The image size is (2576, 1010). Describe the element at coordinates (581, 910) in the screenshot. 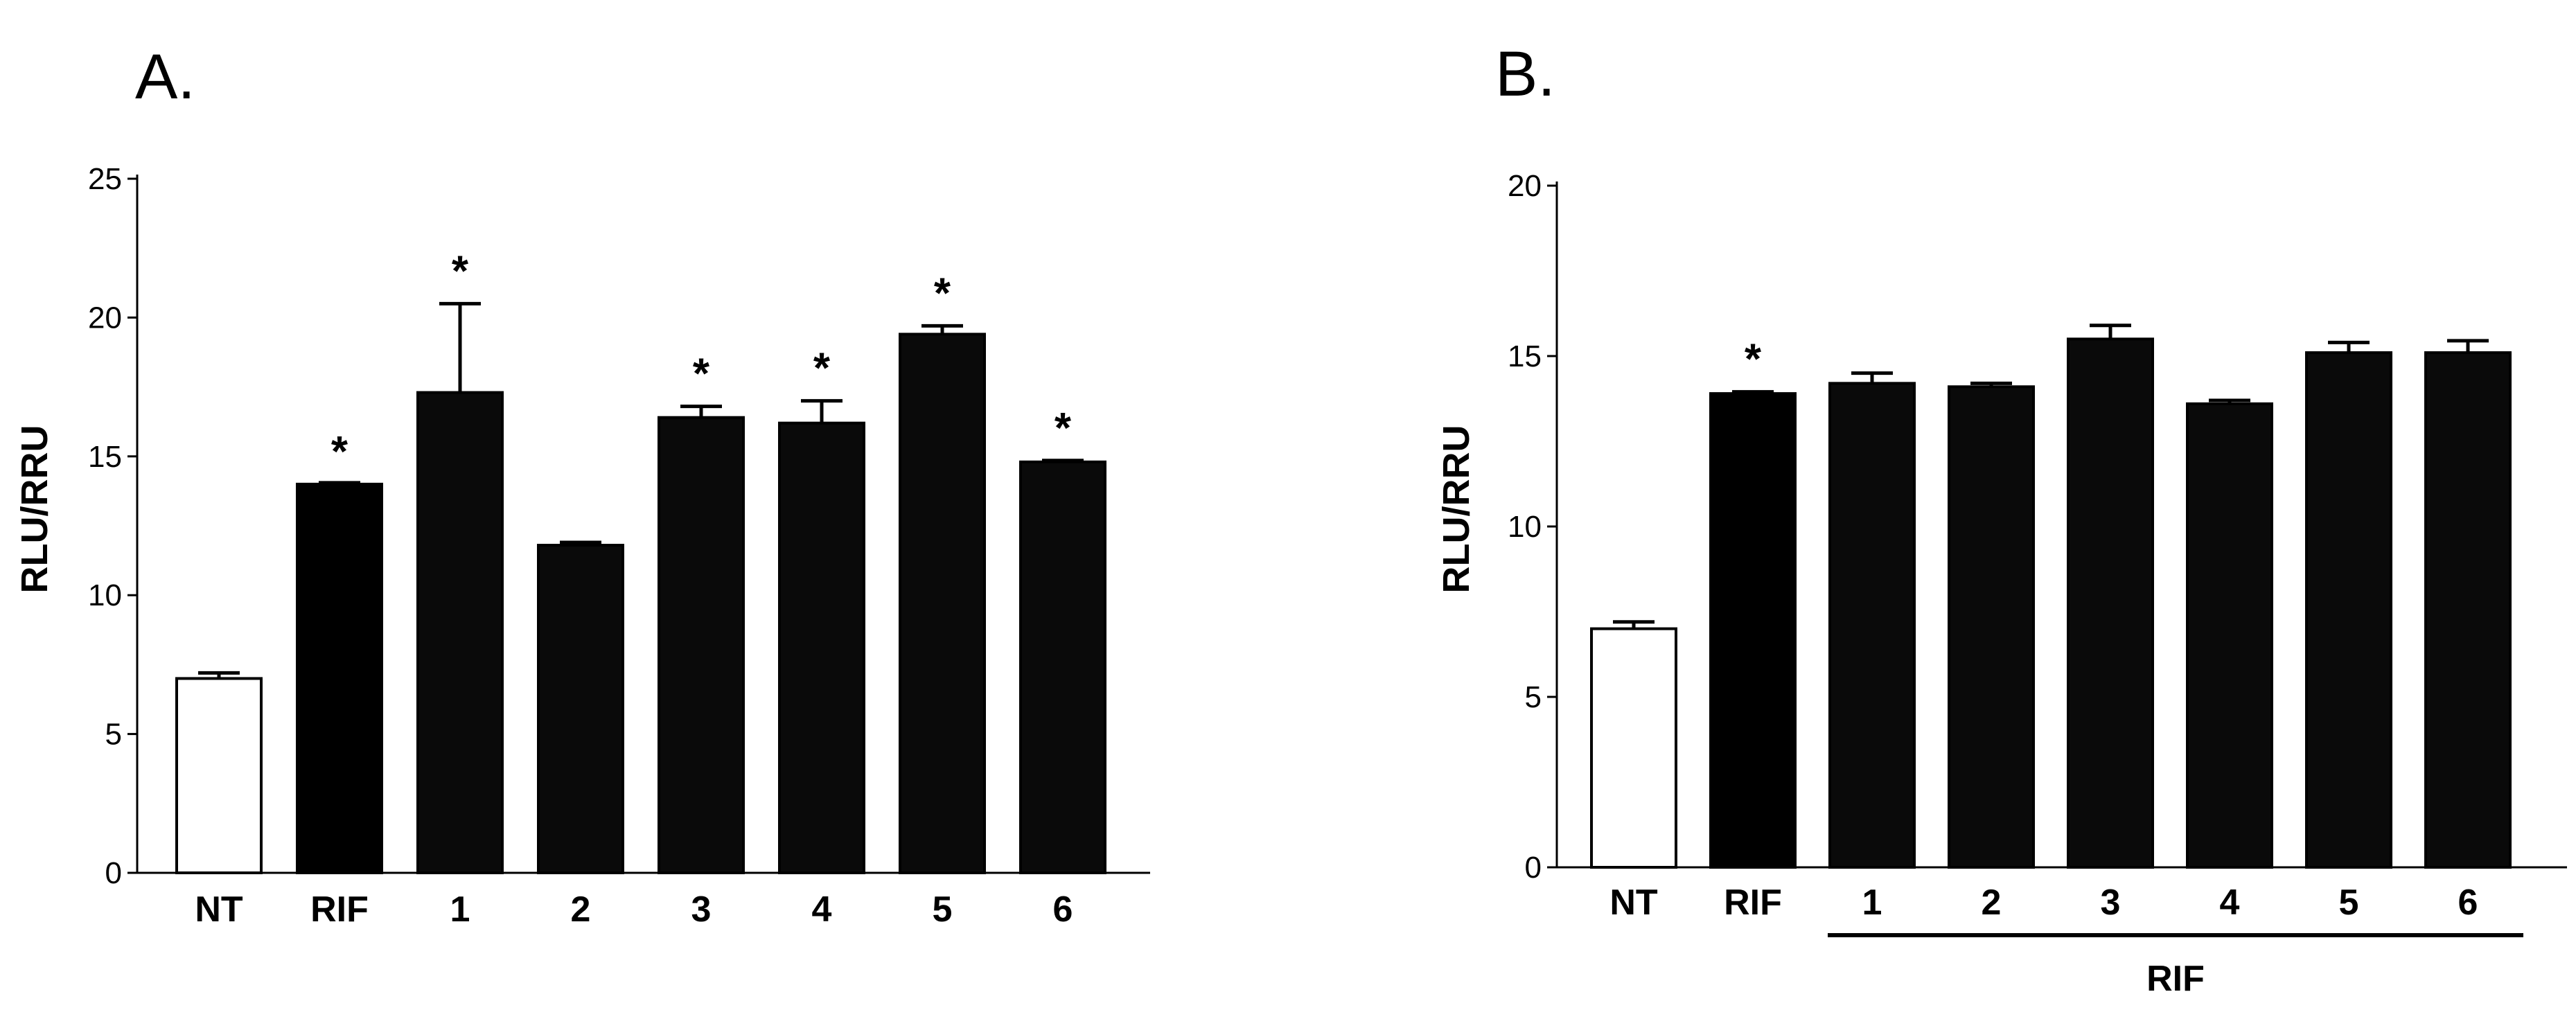

I see `panel-a-category-label: 2` at that location.